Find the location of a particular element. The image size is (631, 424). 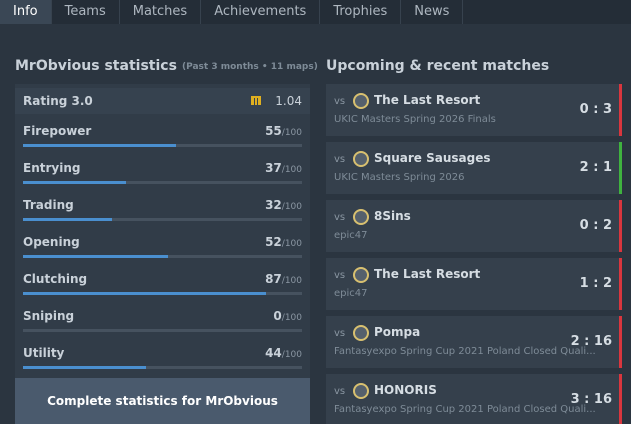

stat-value: 44/100 is located at coordinates (283, 353).